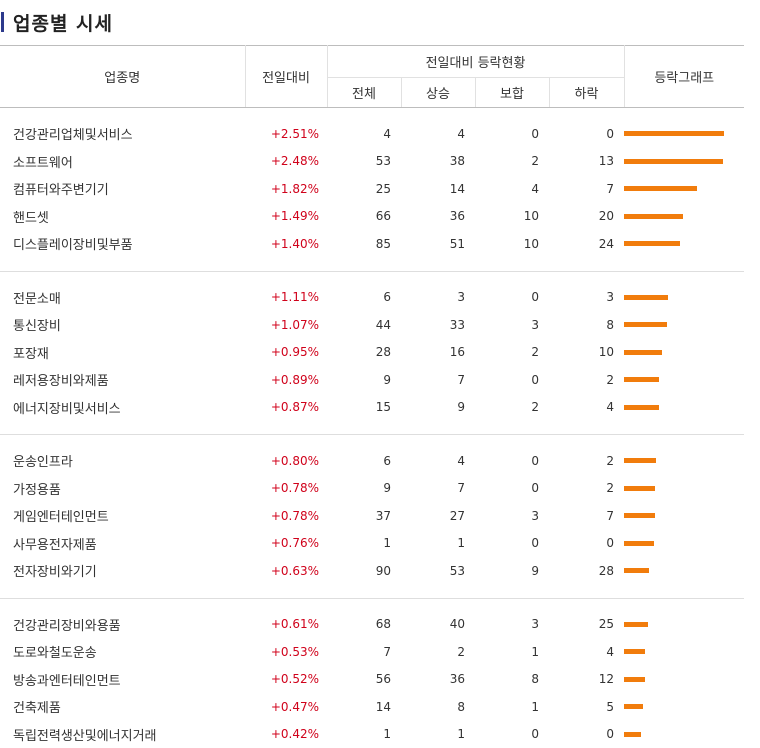 Image resolution: width=760 pixels, height=748 pixels. Describe the element at coordinates (37, 299) in the screenshot. I see `sector-name-link: 전문소매` at that location.